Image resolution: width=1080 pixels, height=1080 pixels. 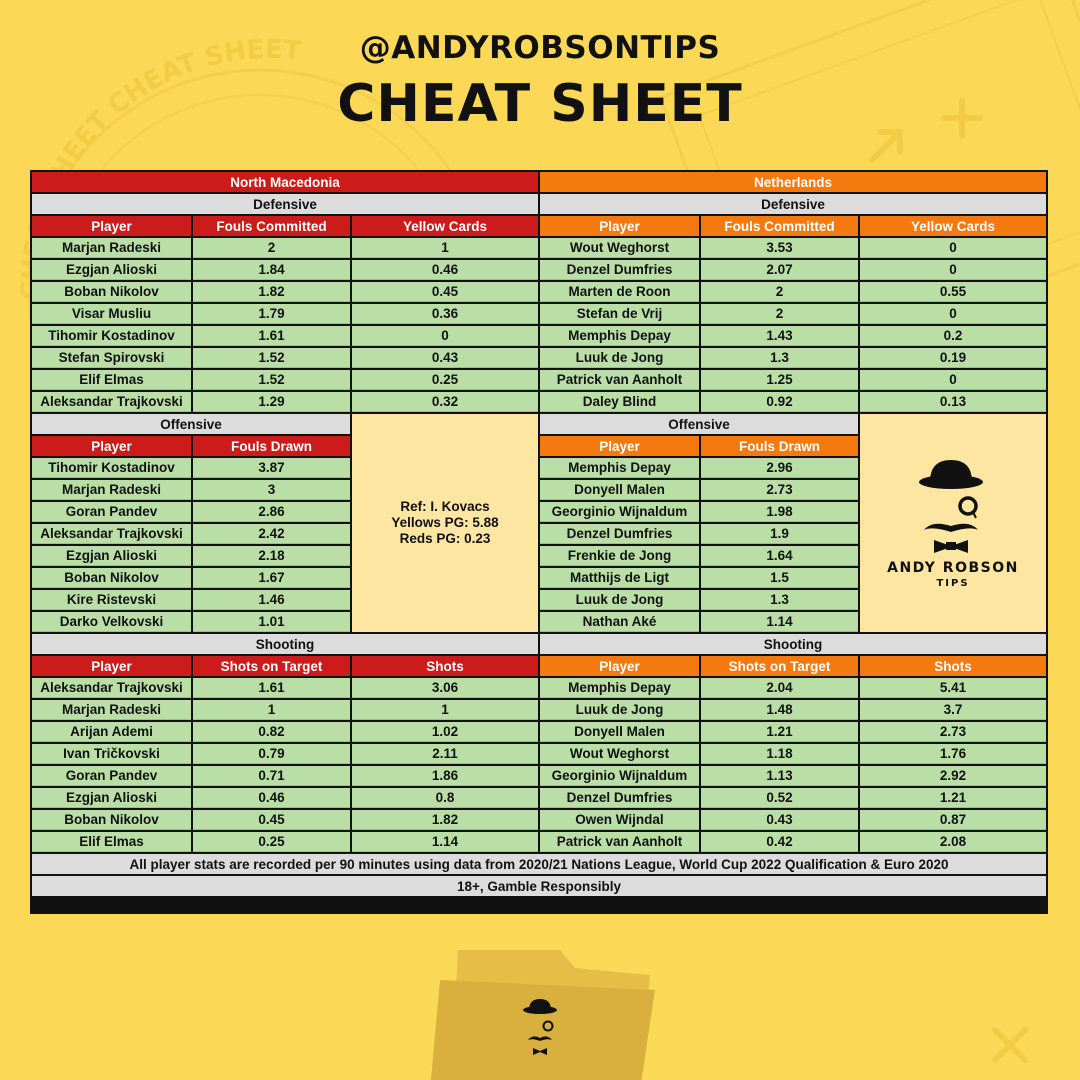 I want to click on player-name-cell: Kire Ristevski, so click(x=111, y=600).